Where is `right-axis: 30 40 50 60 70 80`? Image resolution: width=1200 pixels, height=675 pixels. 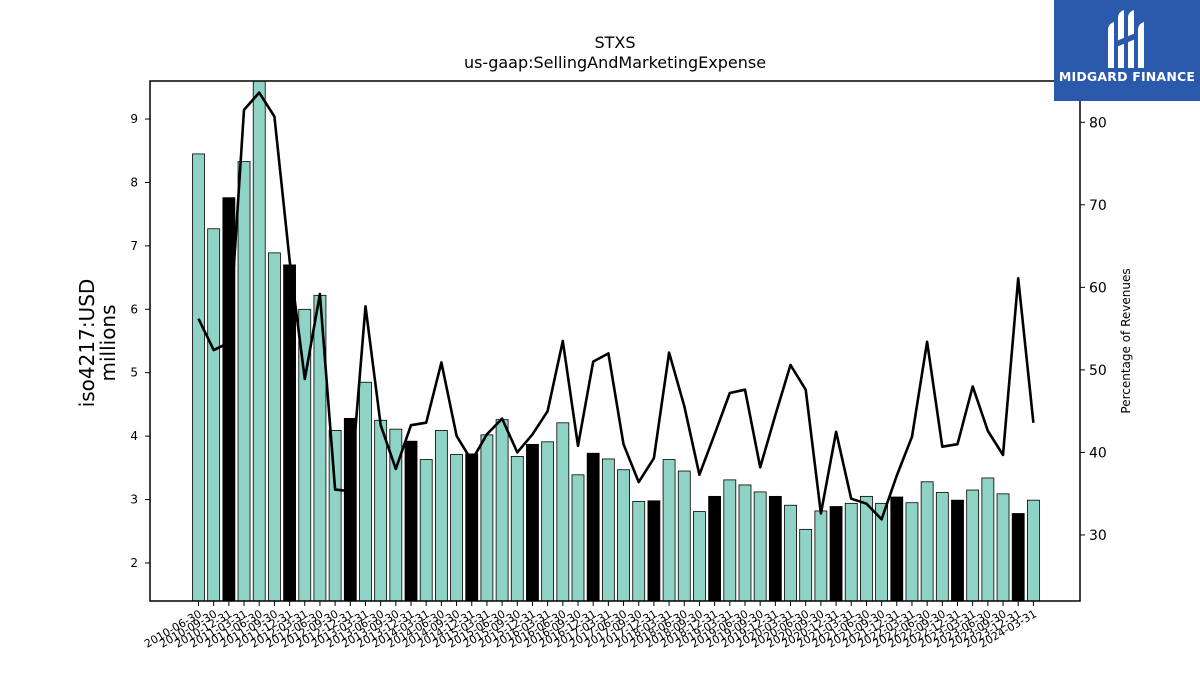
right-axis: 30 40 50 60 70 80 is located at coordinates (1093, 329).